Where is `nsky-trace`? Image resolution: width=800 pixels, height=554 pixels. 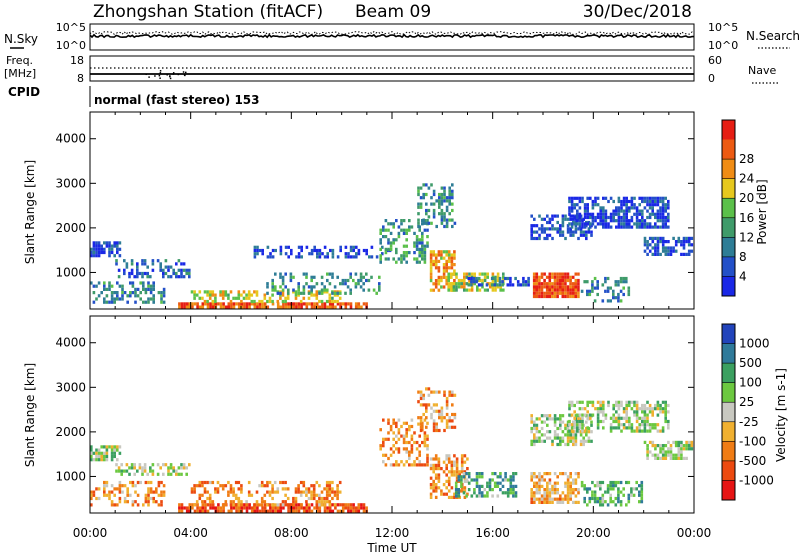 nsky-trace is located at coordinates (391, 36).